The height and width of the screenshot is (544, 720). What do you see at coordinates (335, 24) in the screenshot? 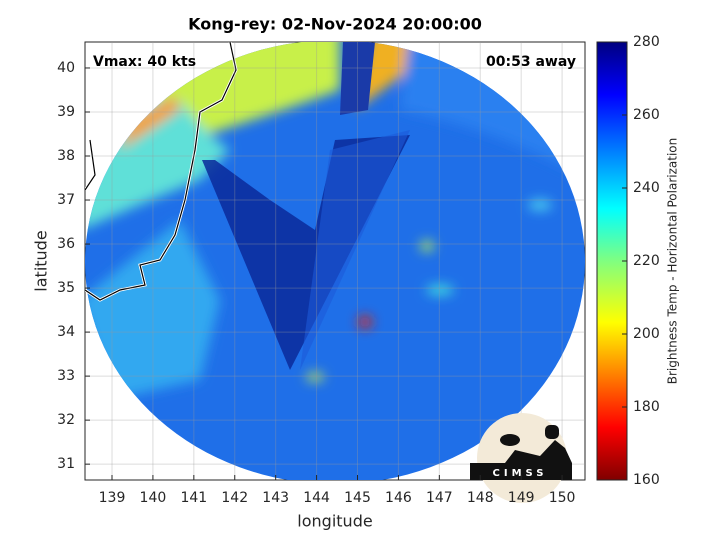
I see `chart-title: Kong-rey: 02-Nov-2024 20:00:00` at bounding box center [335, 24].